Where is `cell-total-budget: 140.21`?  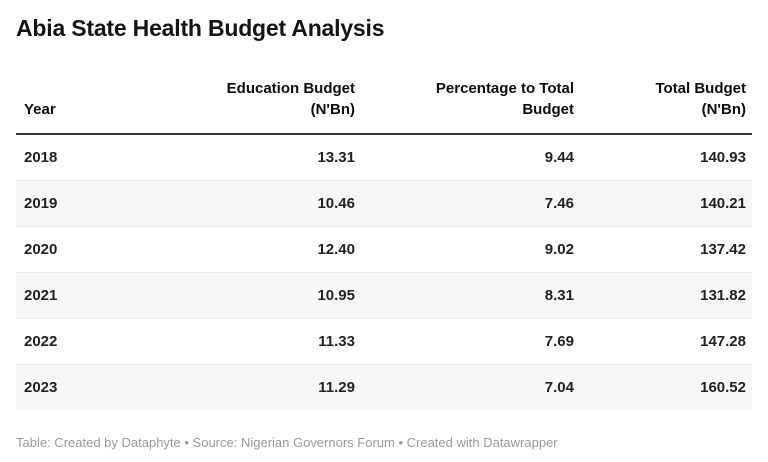
cell-total-budget: 140.21 is located at coordinates (723, 203).